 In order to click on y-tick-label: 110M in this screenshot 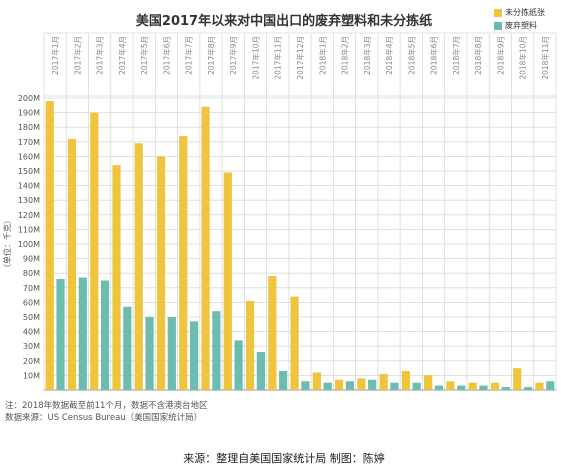, I will do `click(29, 229)`.